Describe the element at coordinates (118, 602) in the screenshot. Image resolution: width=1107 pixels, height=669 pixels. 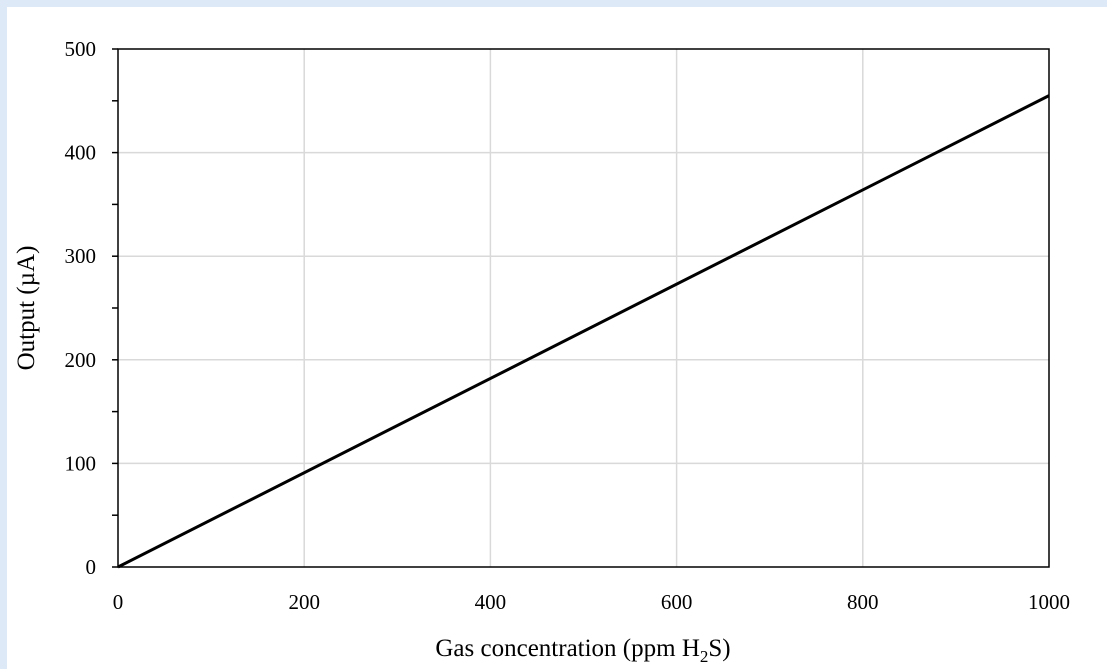
I see `x-tick-label-0: 0` at that location.